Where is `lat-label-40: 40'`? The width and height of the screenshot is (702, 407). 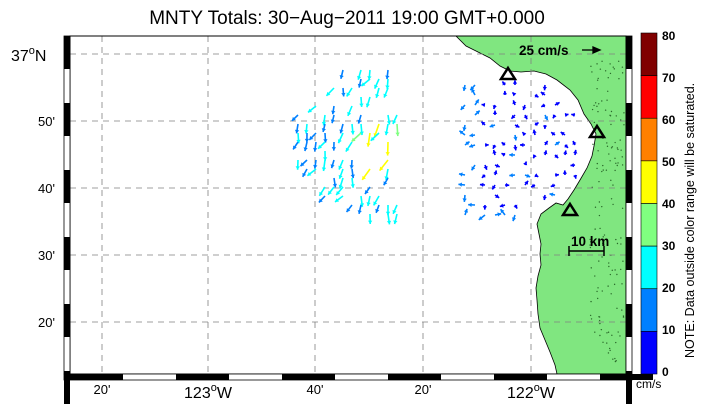 lat-label-40: 40' is located at coordinates (46, 188).